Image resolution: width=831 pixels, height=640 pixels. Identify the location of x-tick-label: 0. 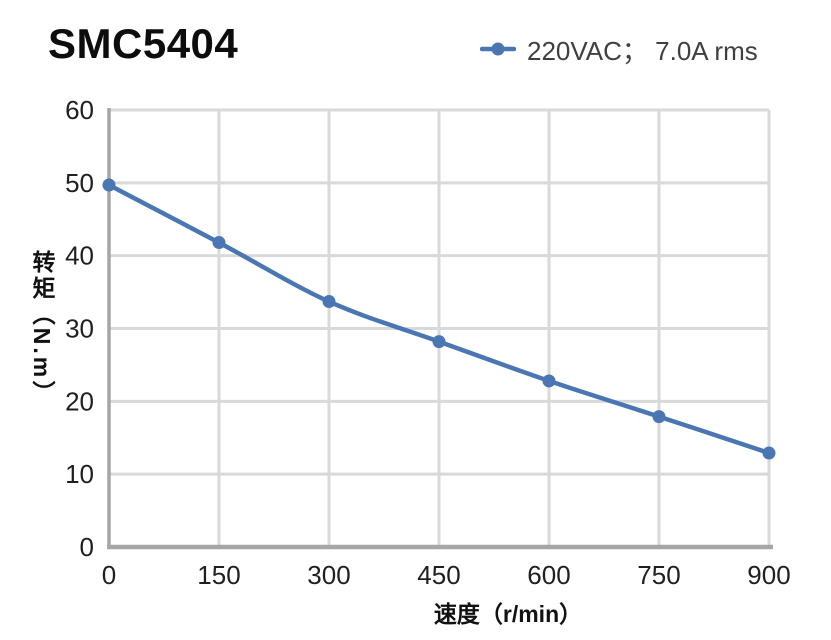
(109, 575).